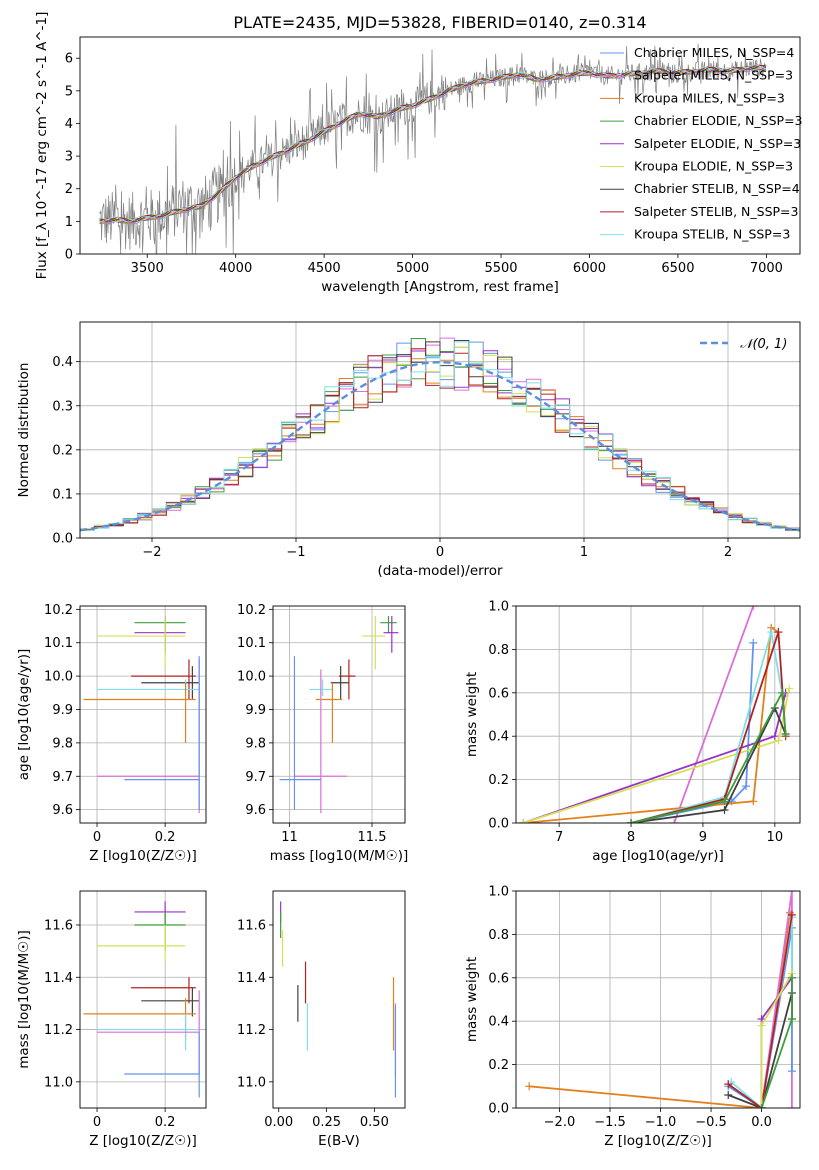 The image size is (819, 1170). Describe the element at coordinates (235, 268) in the screenshot. I see `x-tick-label: 4000` at that location.